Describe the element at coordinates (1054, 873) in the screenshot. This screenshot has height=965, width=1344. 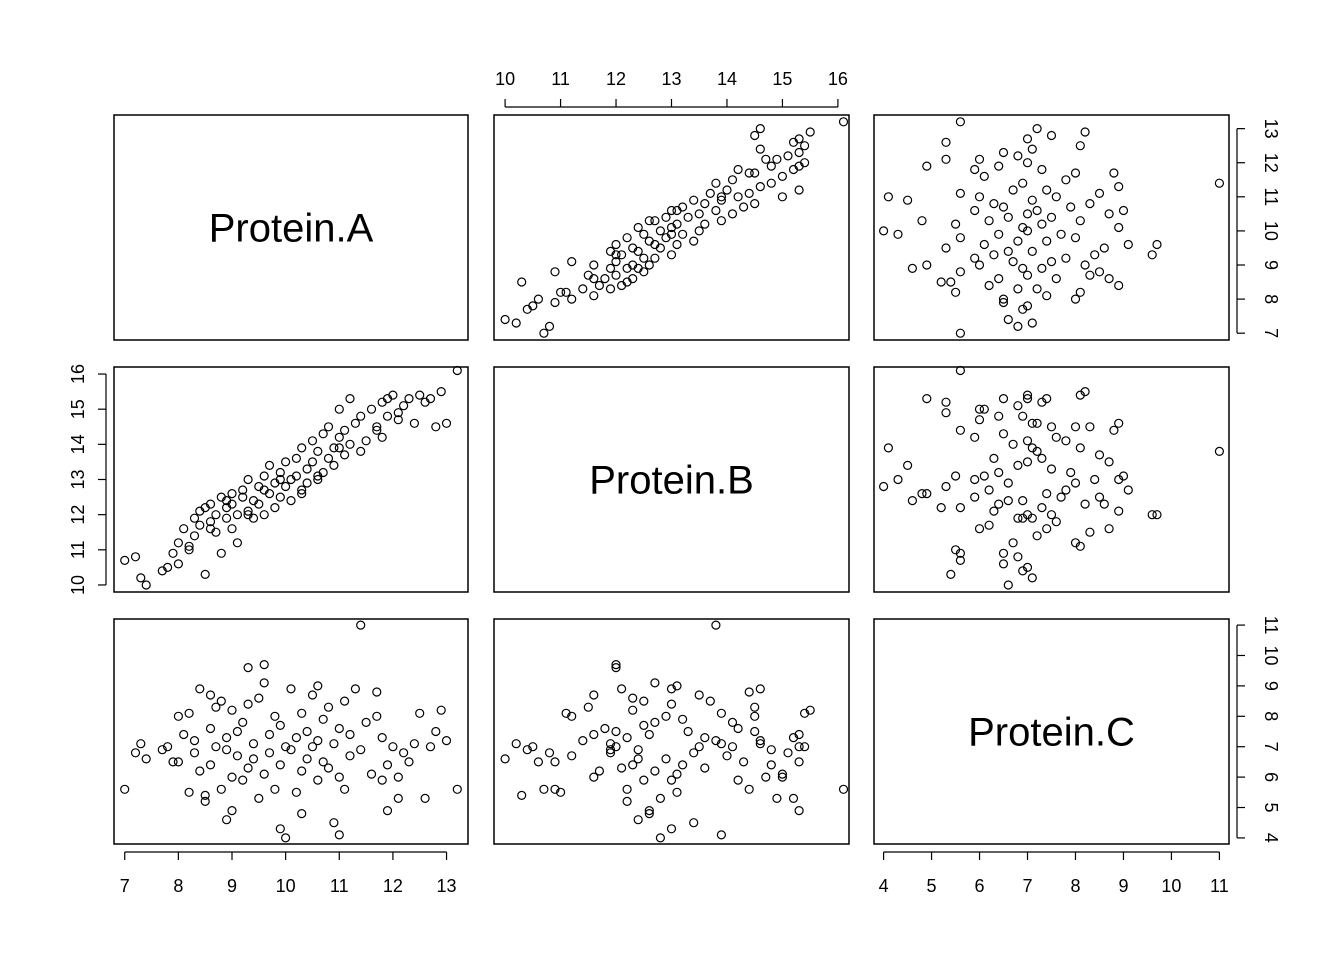
I see `x-axis-bottom-protein-c: 4 5 6 7 8 9 10 11` at that location.